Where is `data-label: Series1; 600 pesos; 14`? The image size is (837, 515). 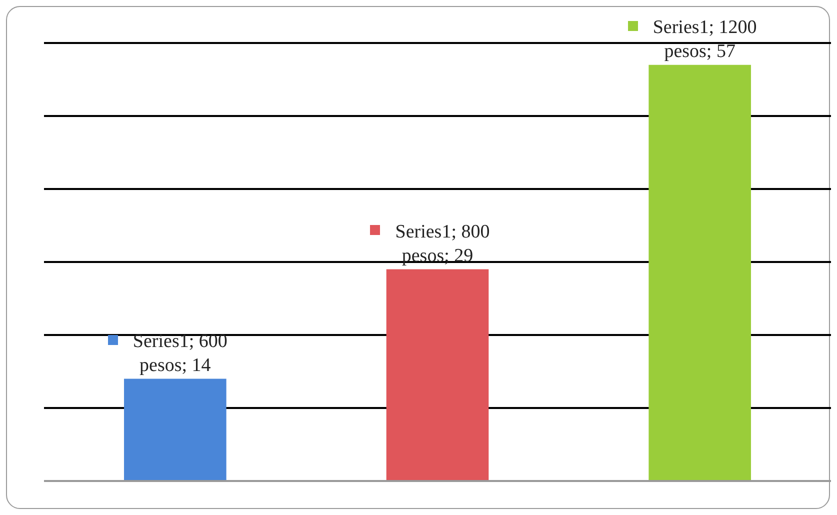
data-label: Series1; 600 pesos; 14 is located at coordinates (180, 353).